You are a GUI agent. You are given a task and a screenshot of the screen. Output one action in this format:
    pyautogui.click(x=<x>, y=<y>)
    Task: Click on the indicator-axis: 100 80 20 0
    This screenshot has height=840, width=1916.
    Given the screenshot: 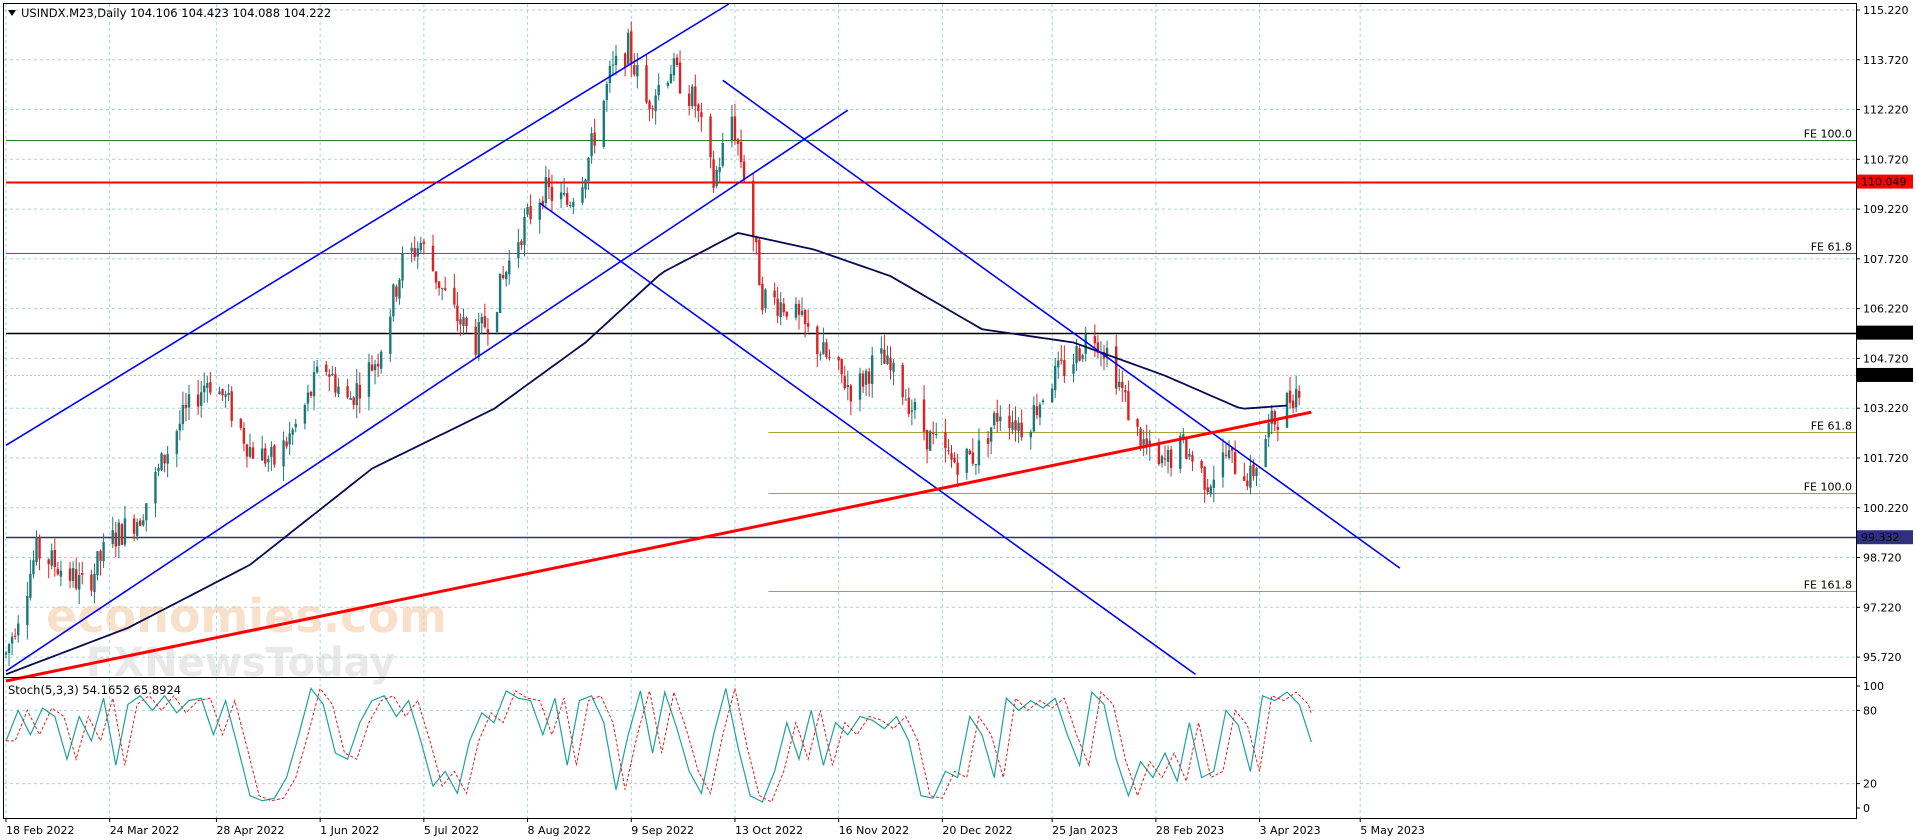 What is the action you would take?
    pyautogui.click(x=1870, y=747)
    